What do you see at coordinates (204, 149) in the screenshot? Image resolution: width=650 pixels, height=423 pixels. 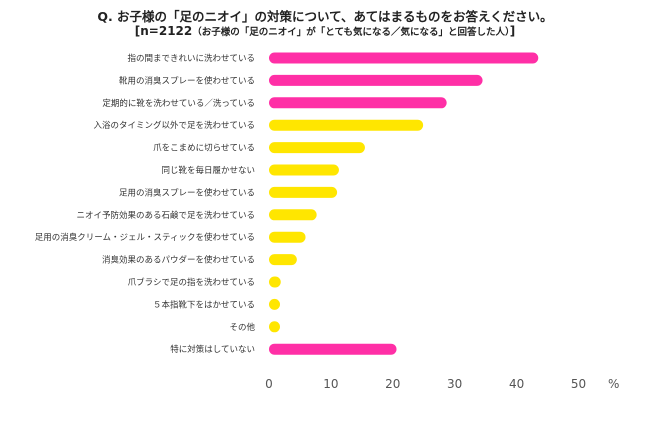 I see `category-label: 爪をこまめに切らせている` at bounding box center [204, 149].